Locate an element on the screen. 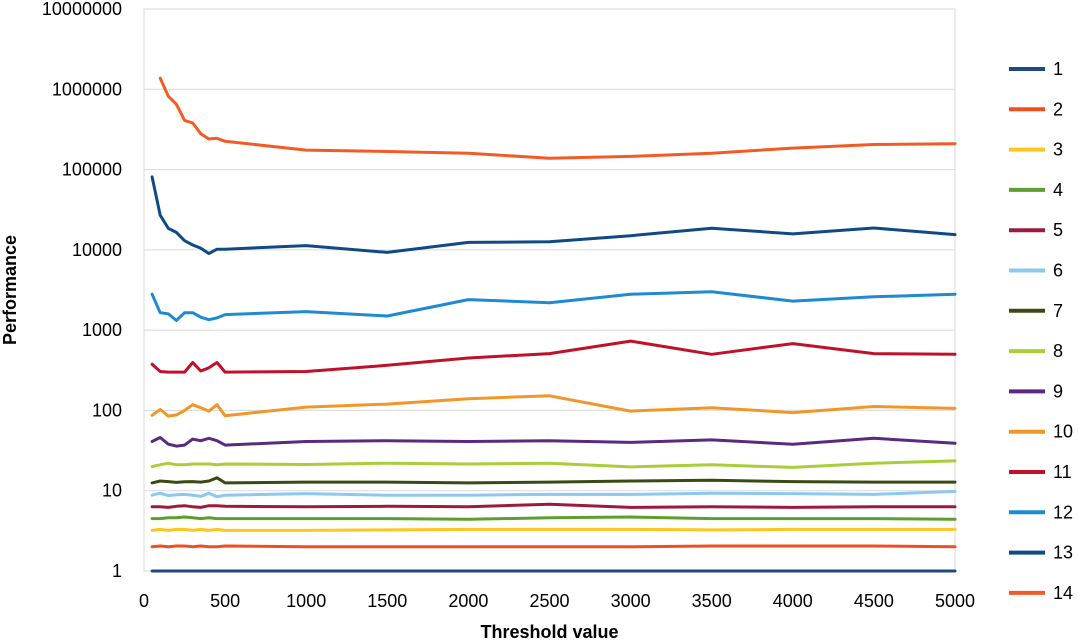 Image resolution: width=1078 pixels, height=642 pixels. legend-label-13: 13 is located at coordinates (1063, 553).